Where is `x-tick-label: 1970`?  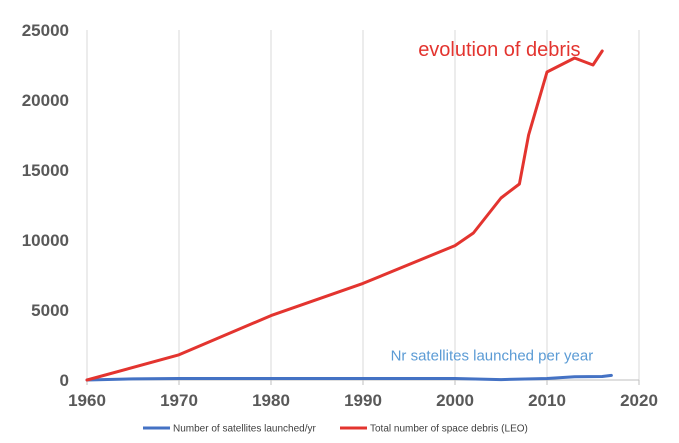 x-tick-label: 1970 is located at coordinates (179, 400).